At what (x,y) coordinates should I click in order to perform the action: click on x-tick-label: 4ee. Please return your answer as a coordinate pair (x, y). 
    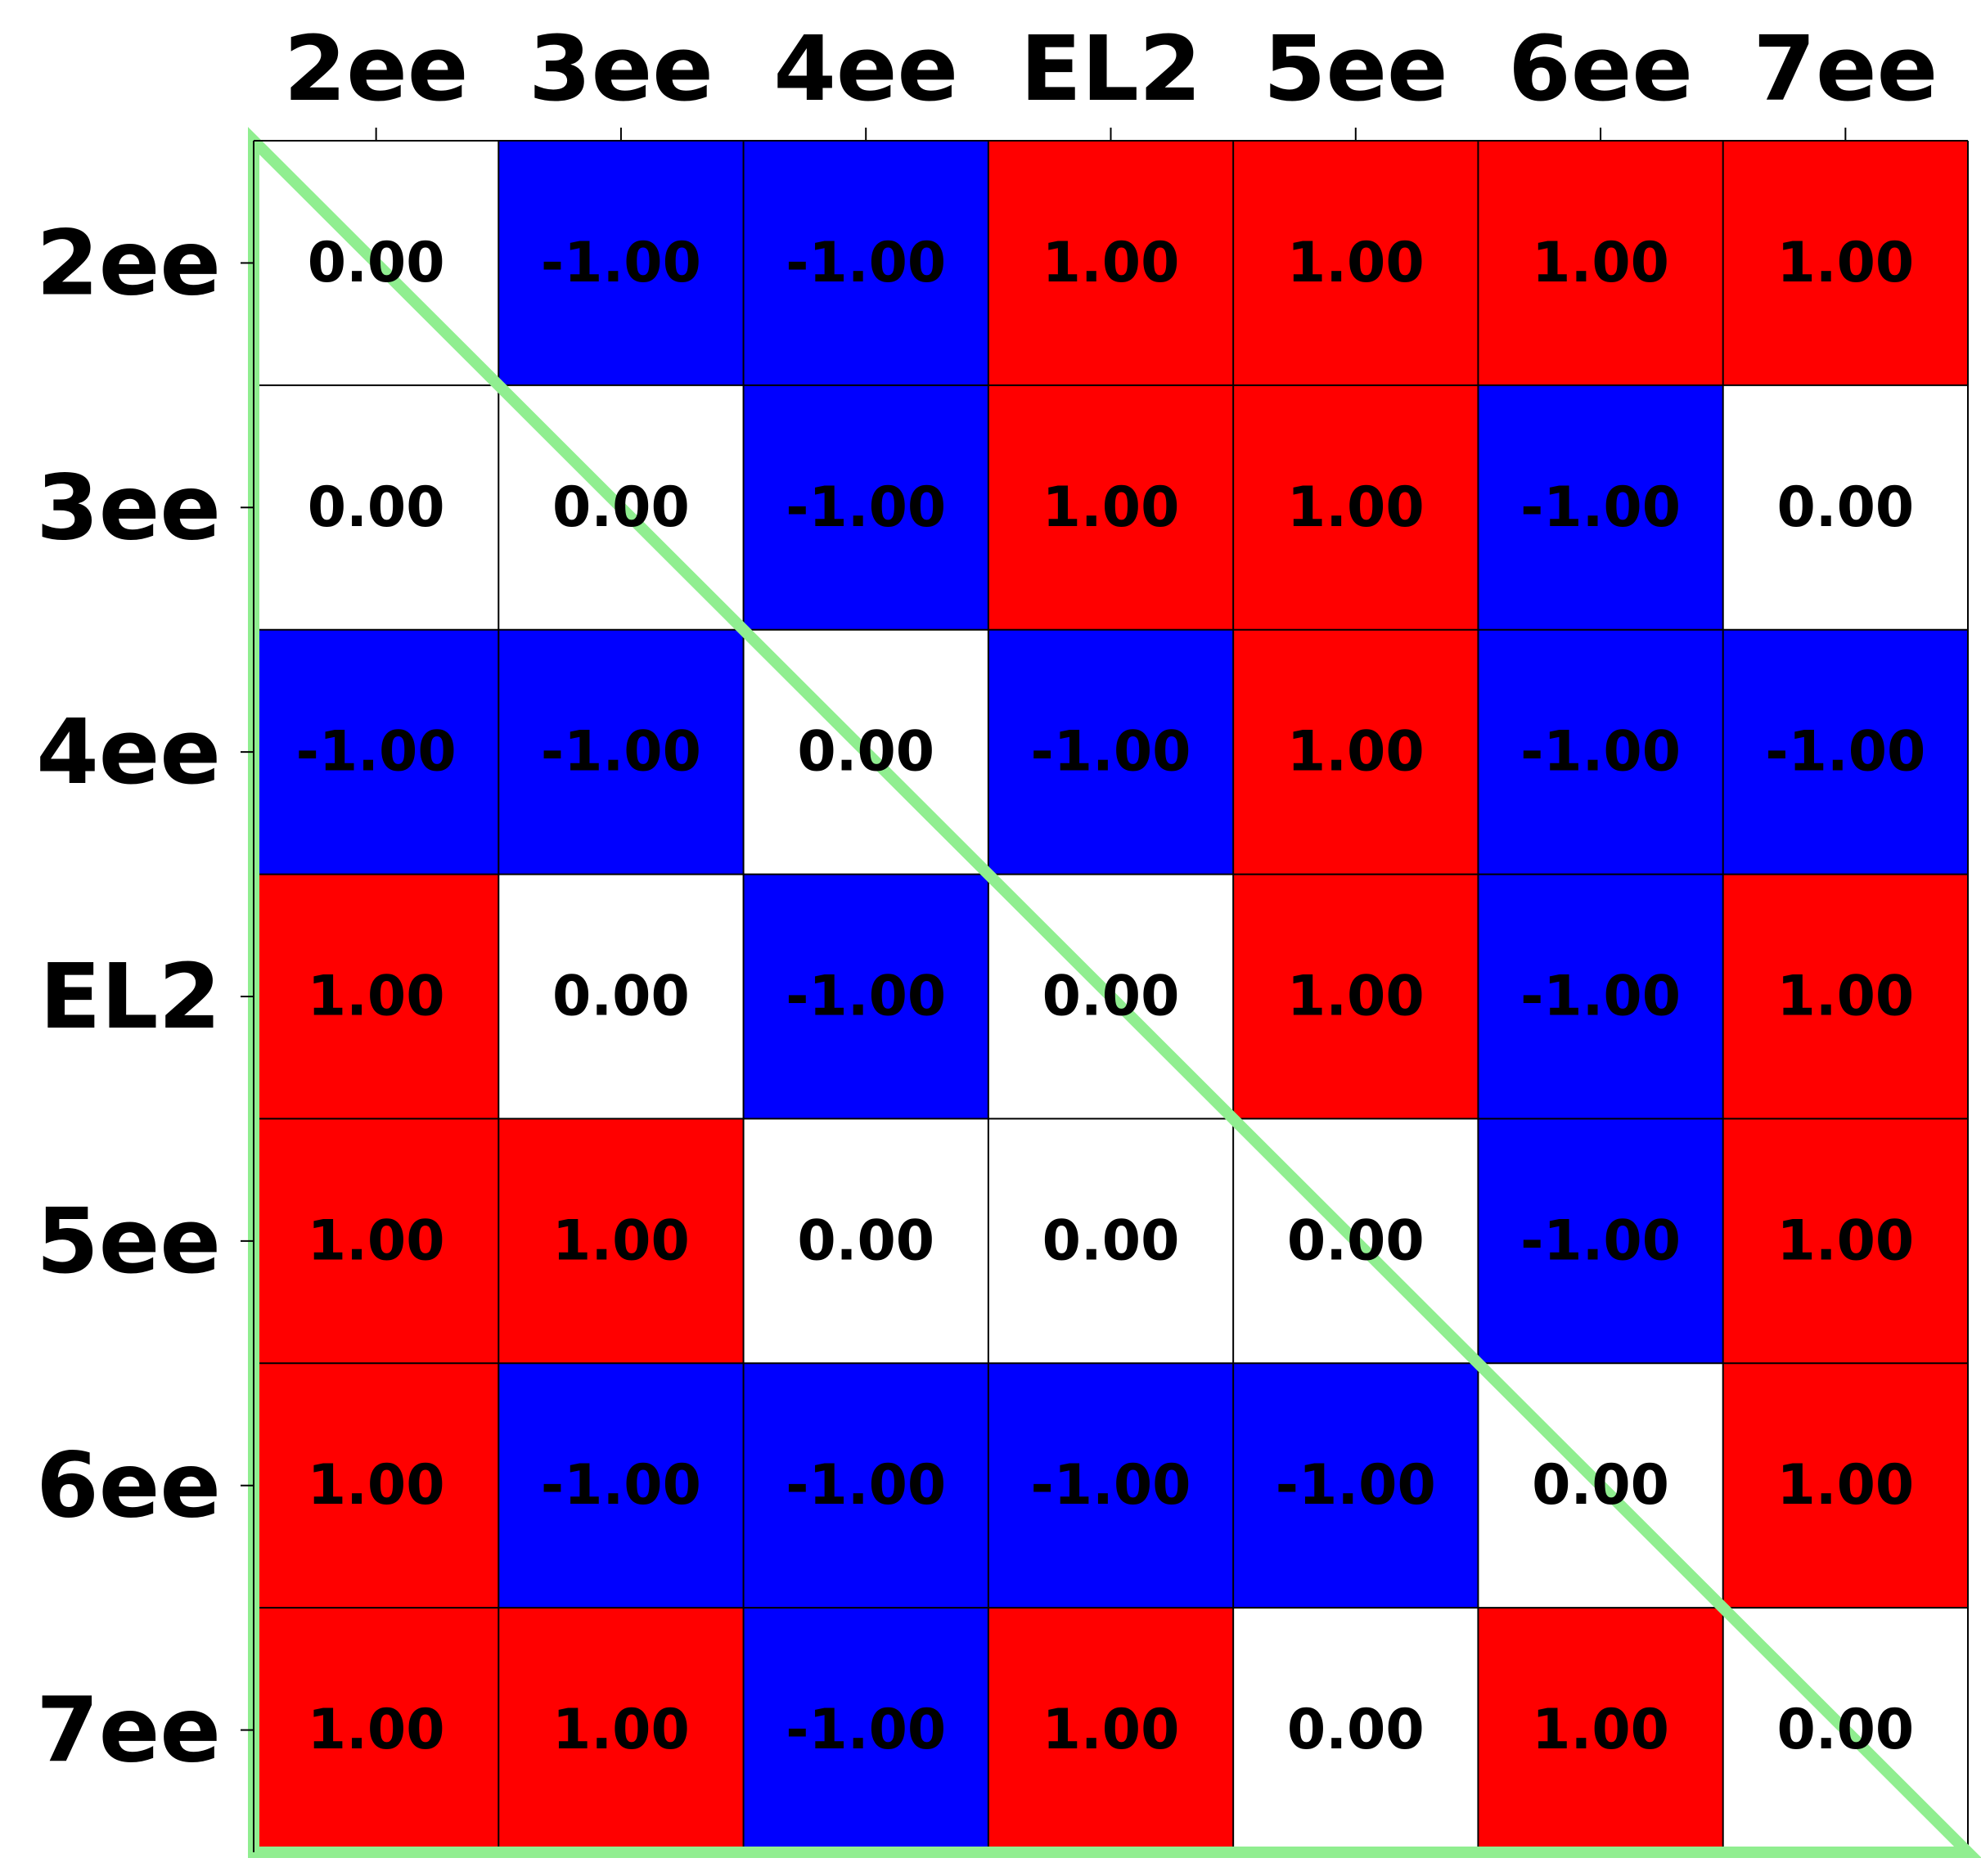
    Looking at the image, I should click on (865, 69).